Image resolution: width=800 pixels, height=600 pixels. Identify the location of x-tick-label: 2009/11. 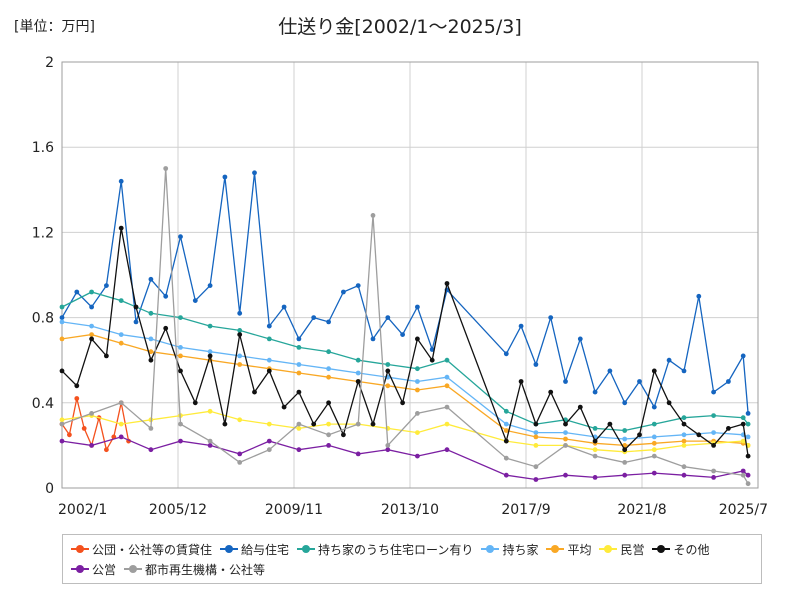
(294, 510).